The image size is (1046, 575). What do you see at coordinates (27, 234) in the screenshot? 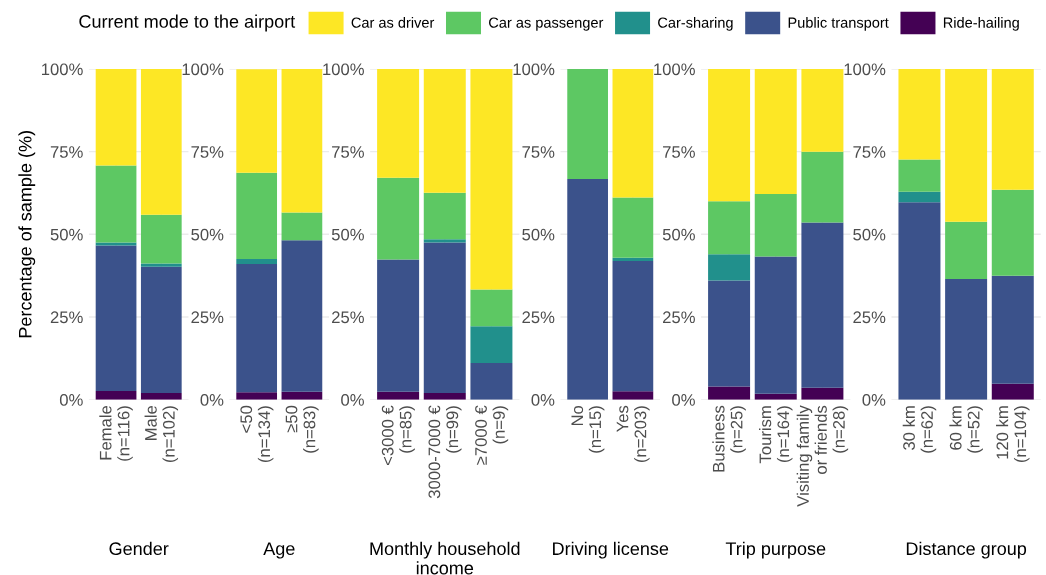
I see `y-axis-title: Percentage of sample (%)` at bounding box center [27, 234].